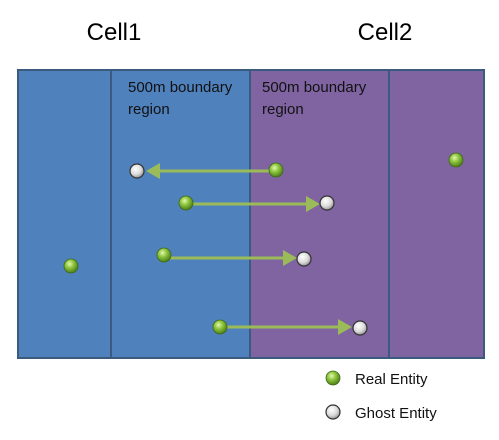 The image size is (499, 440). I want to click on left-boundary-label-line2: region, so click(149, 109).